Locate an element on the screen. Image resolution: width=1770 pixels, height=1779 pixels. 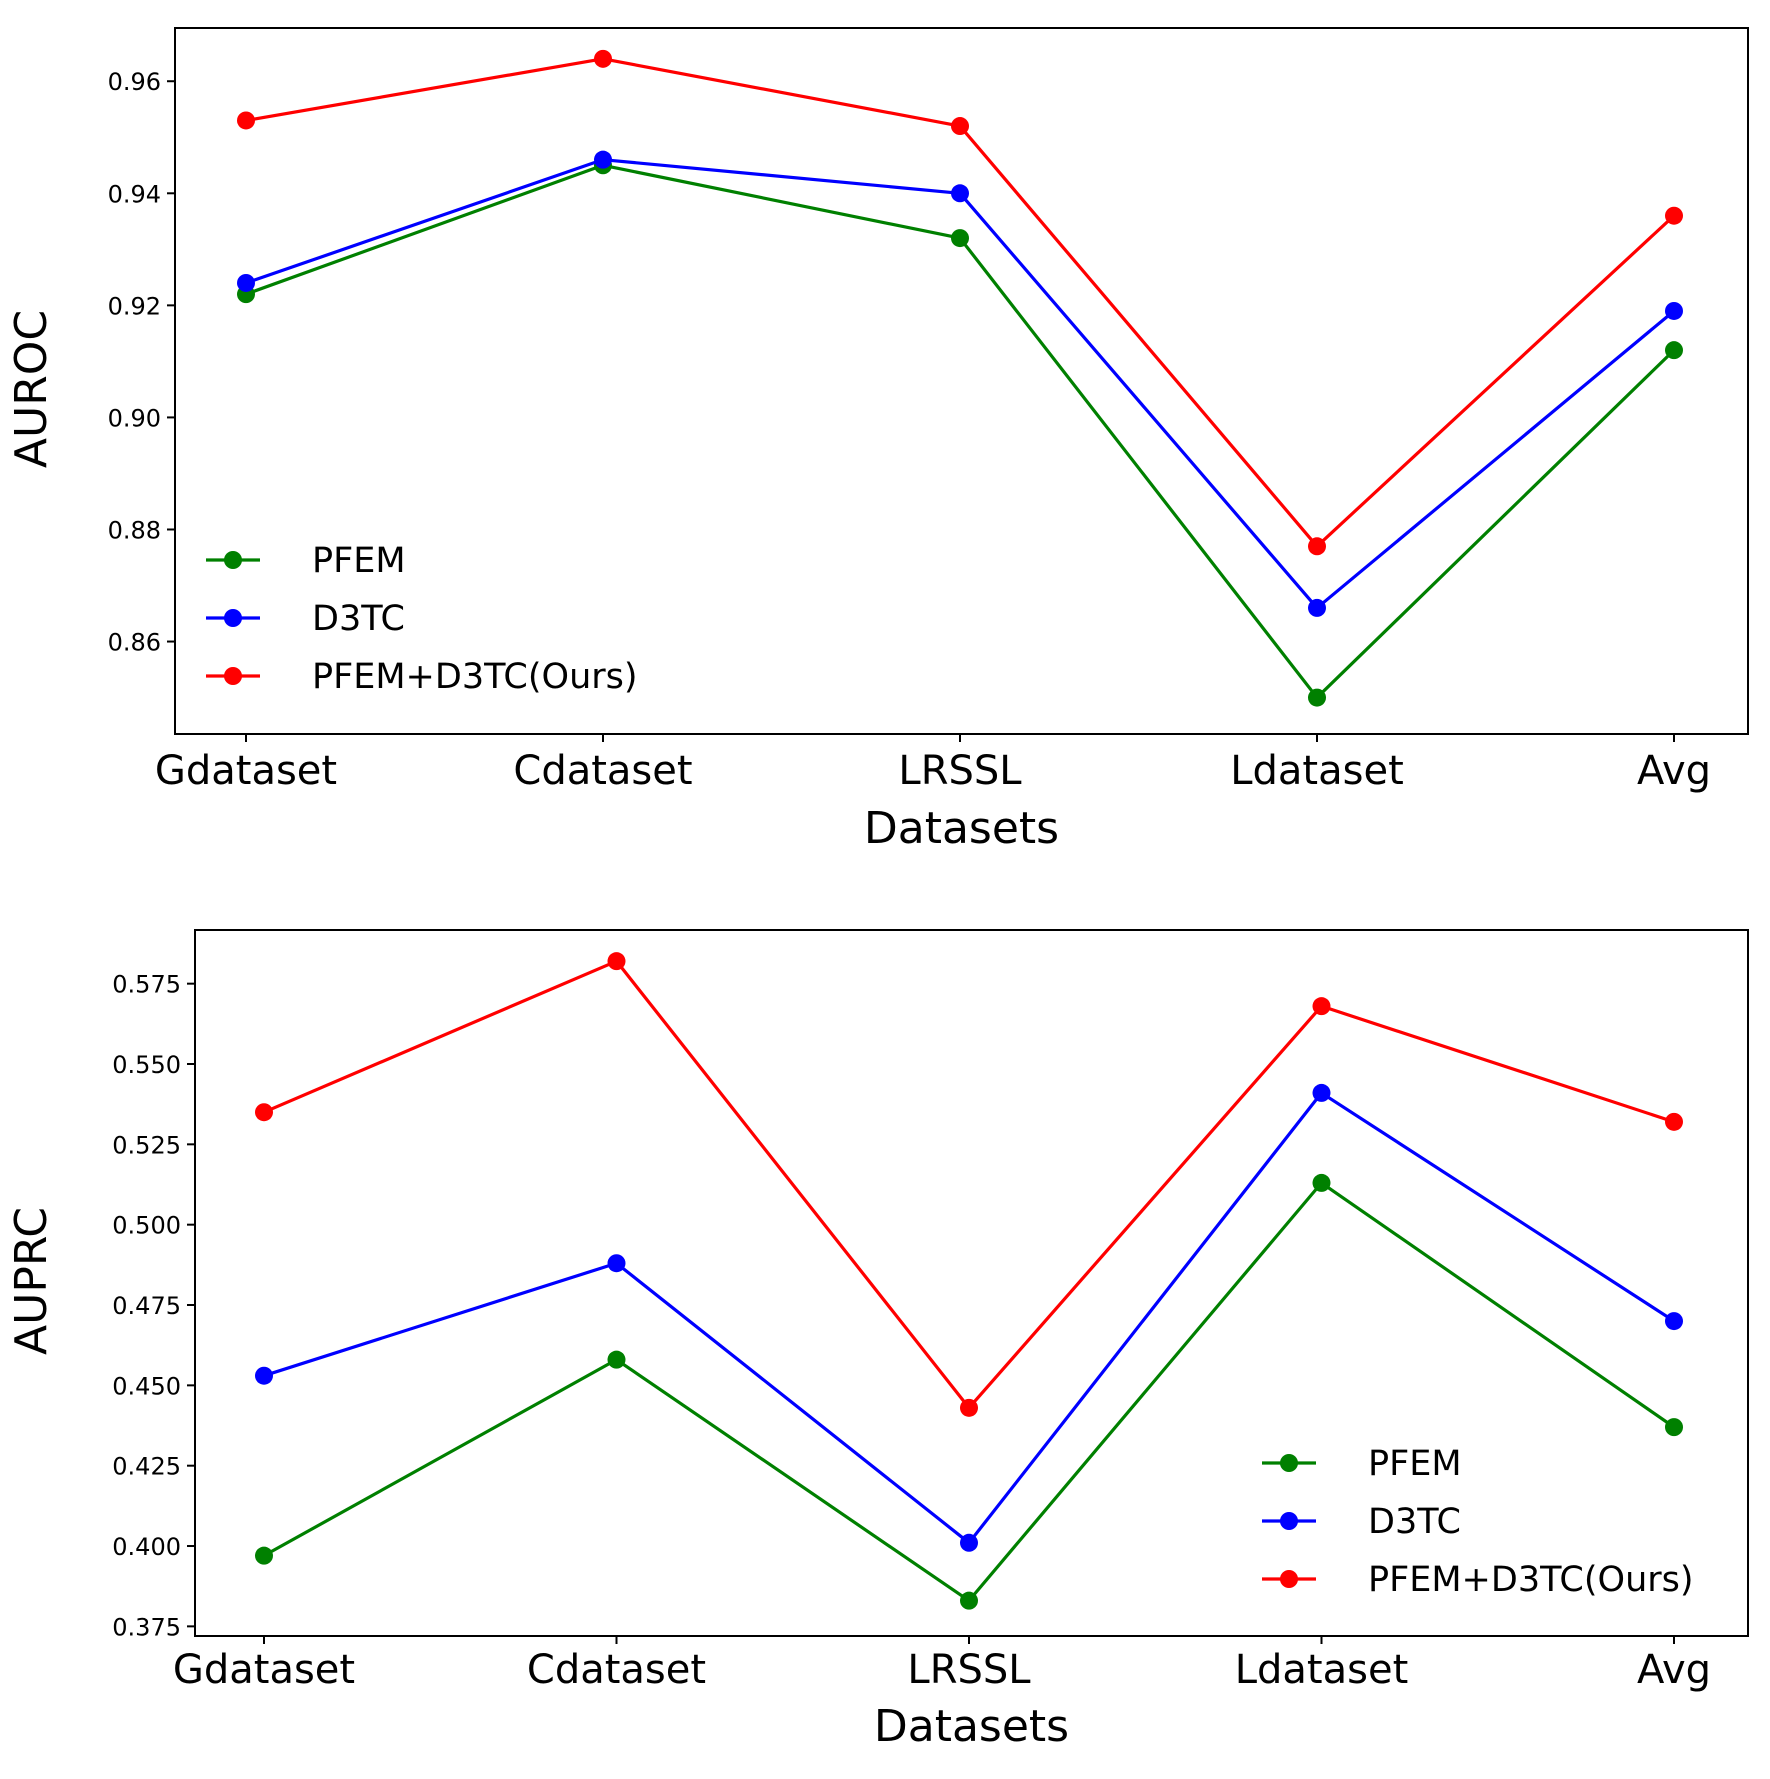
y-tick-label: 0.425 is located at coordinates (146, 1467).